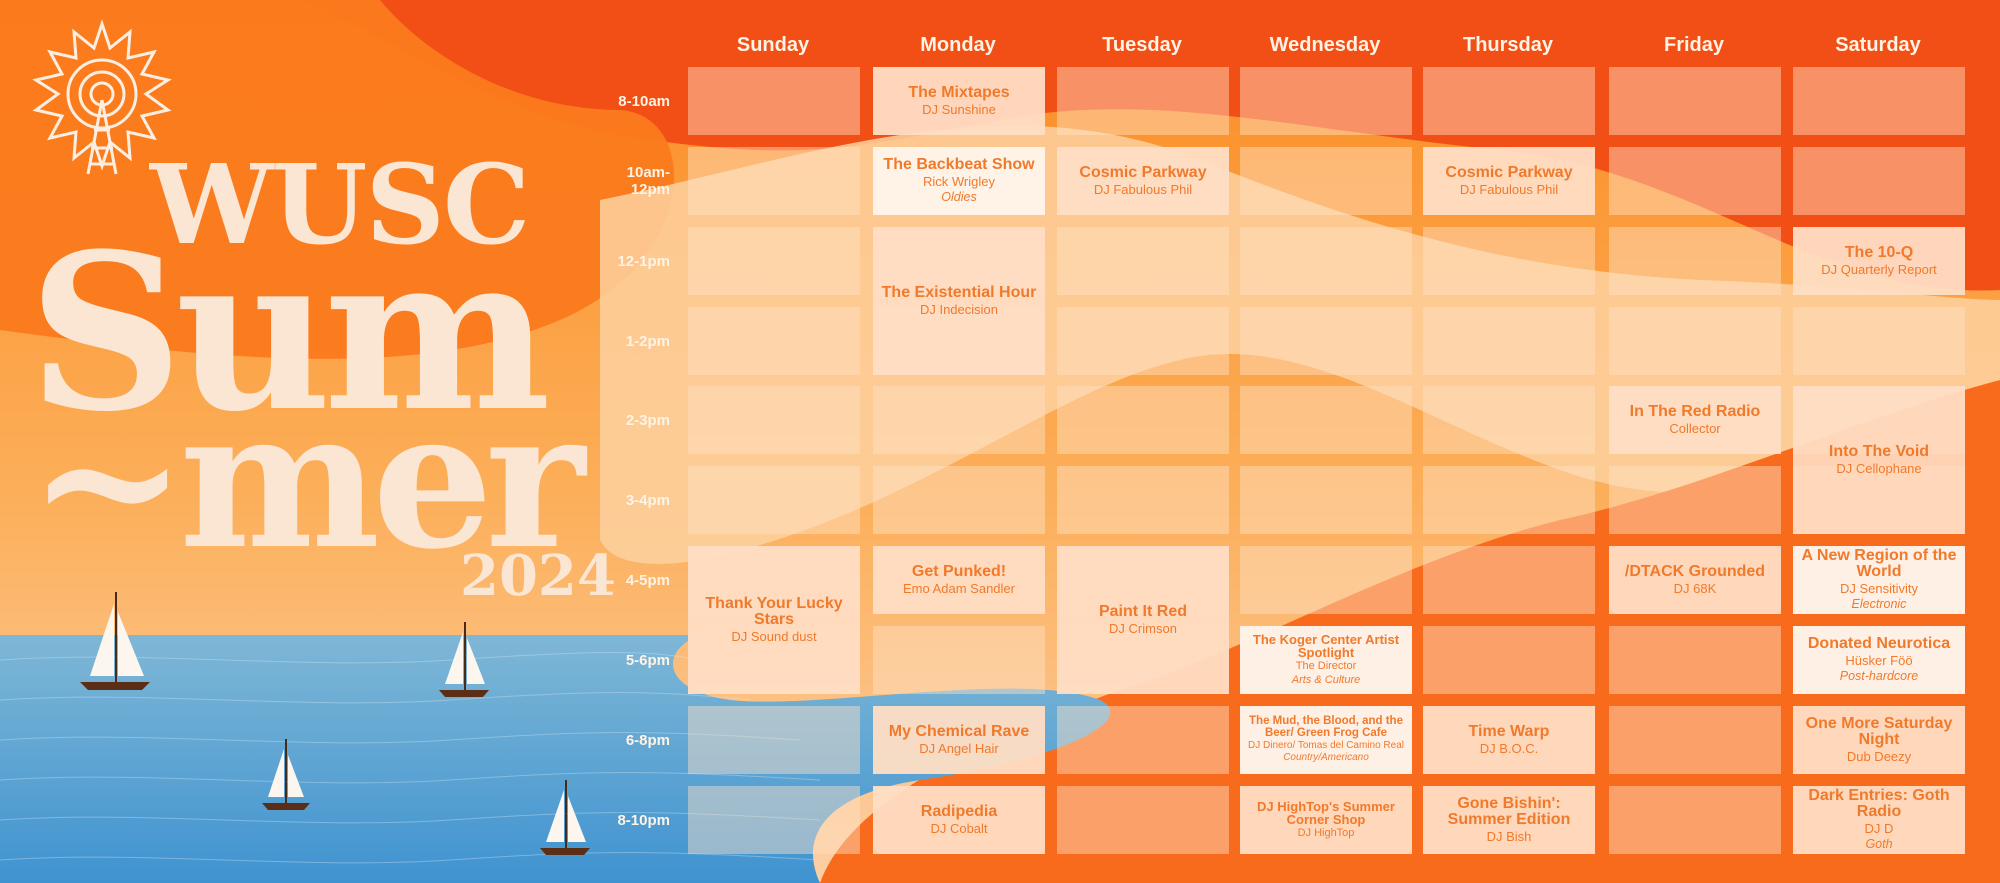 The width and height of the screenshot is (2000, 883). I want to click on show-genre: Arts & Culture, so click(1326, 679).